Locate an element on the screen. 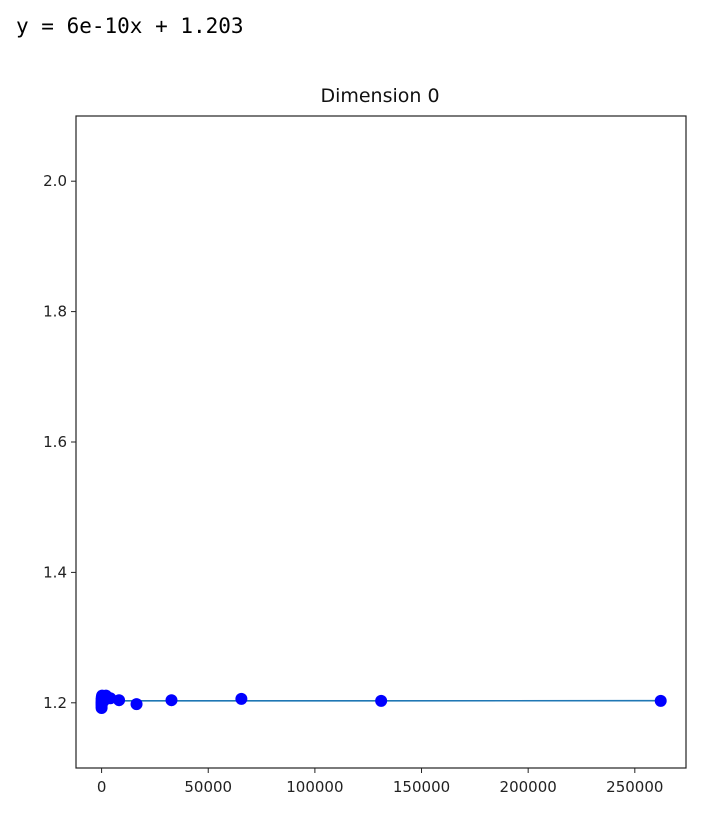 The image size is (707, 822). x-tick-label: 100000 is located at coordinates (314, 787).